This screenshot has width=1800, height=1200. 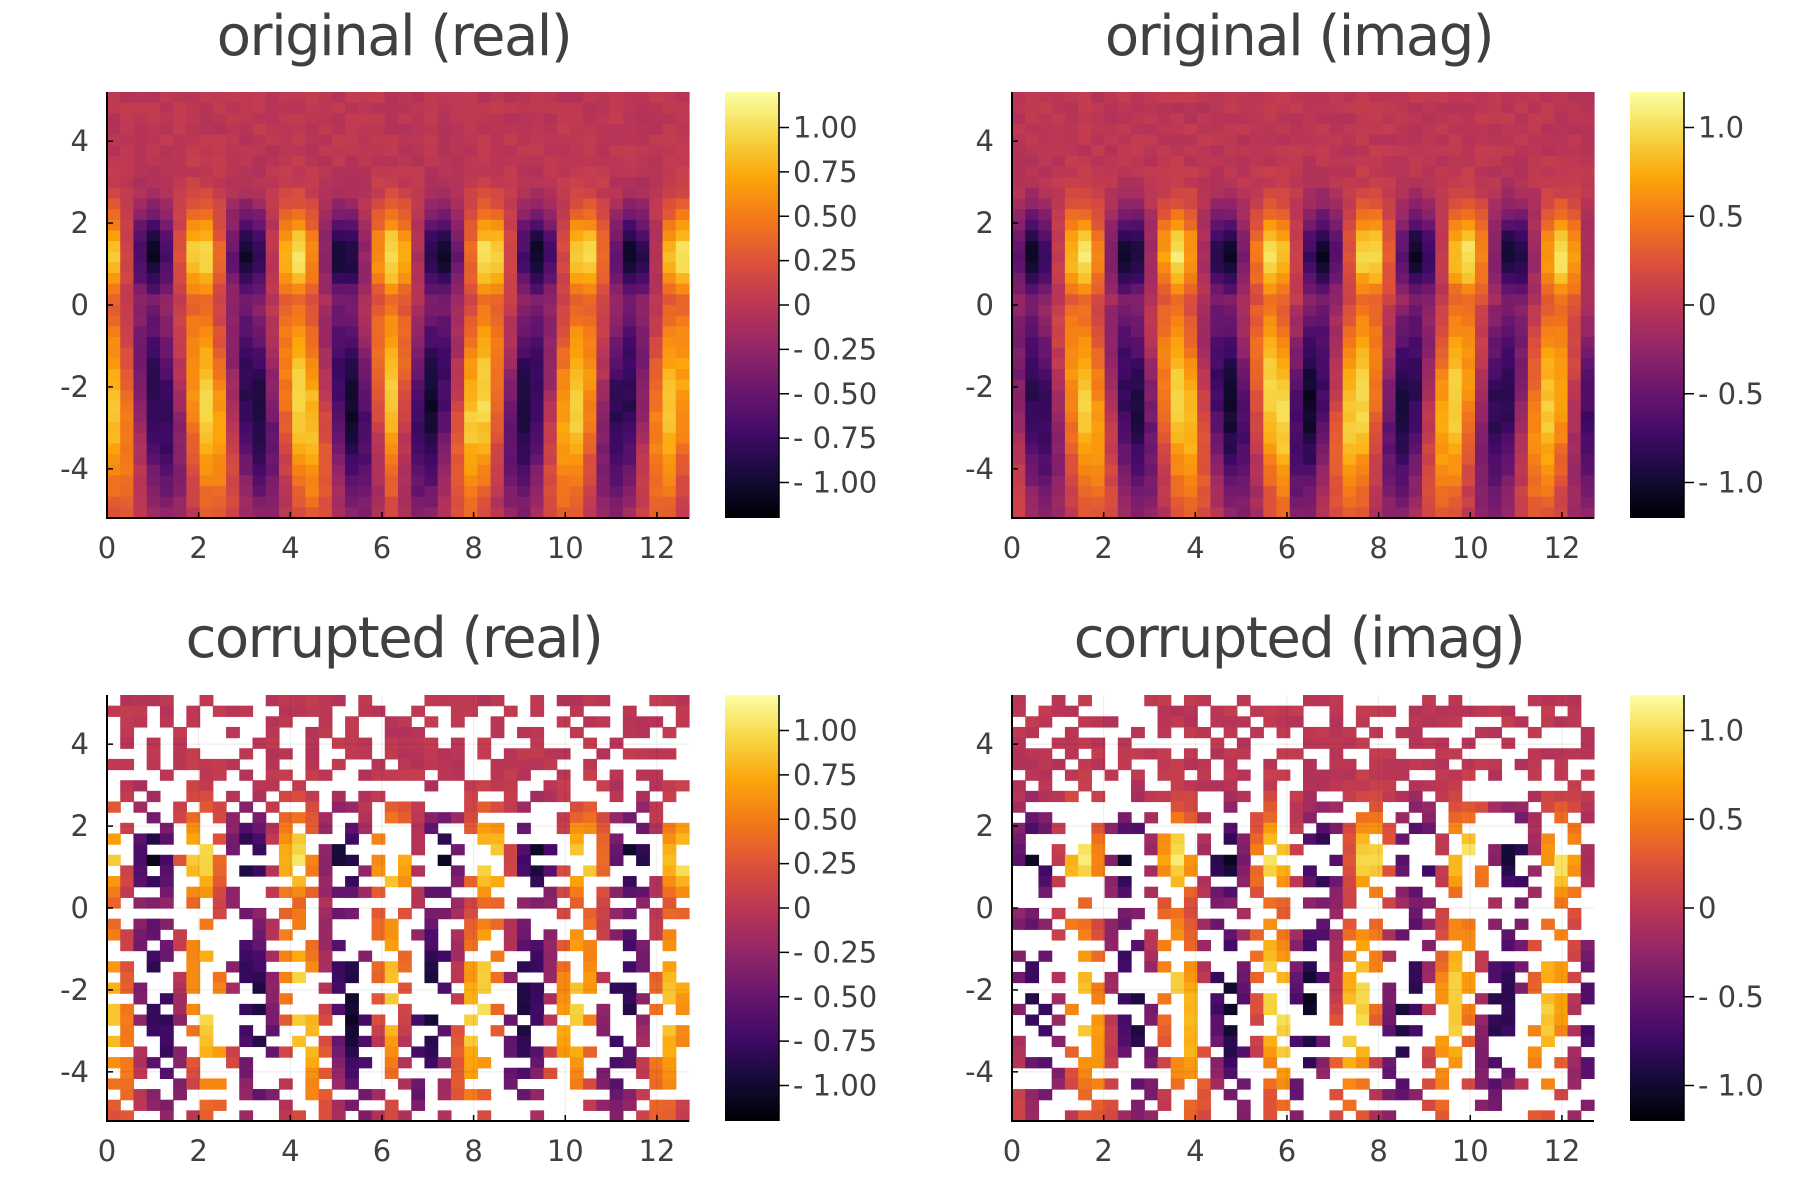 I want to click on y-tick-label: -4, so click(x=74, y=469).